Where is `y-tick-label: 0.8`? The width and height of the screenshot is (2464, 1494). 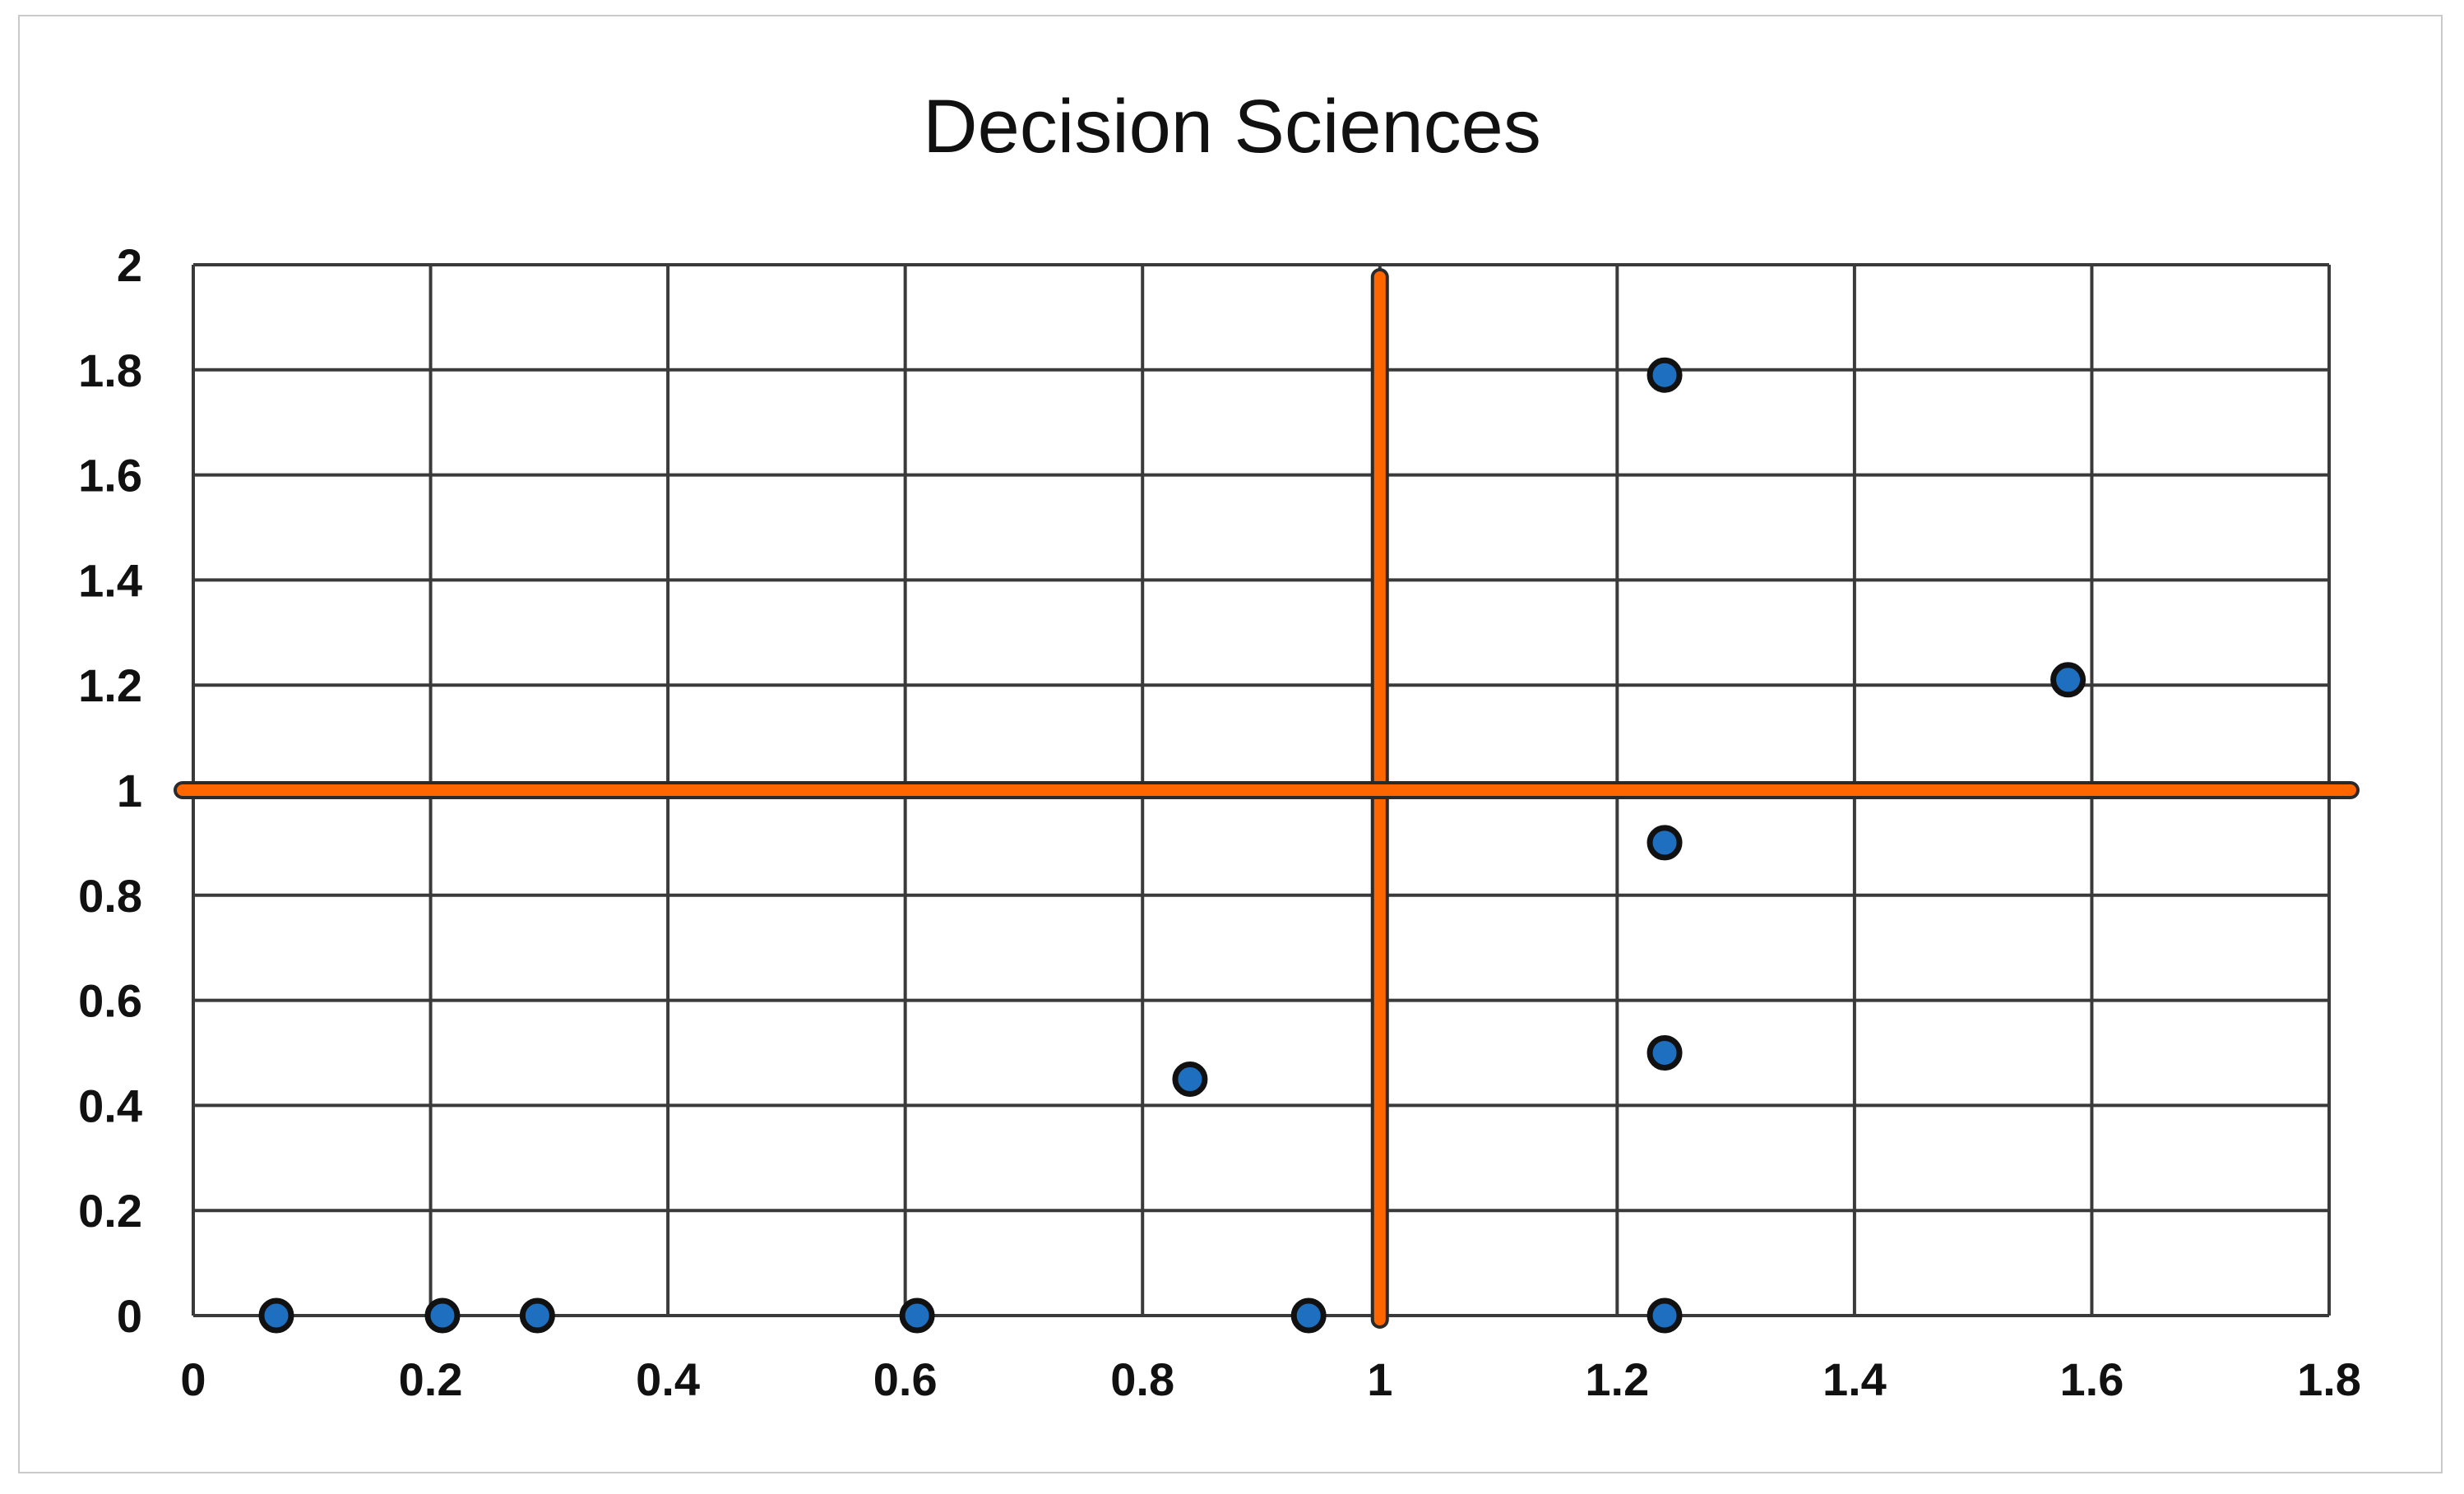
y-tick-label: 0.8 is located at coordinates (110, 896).